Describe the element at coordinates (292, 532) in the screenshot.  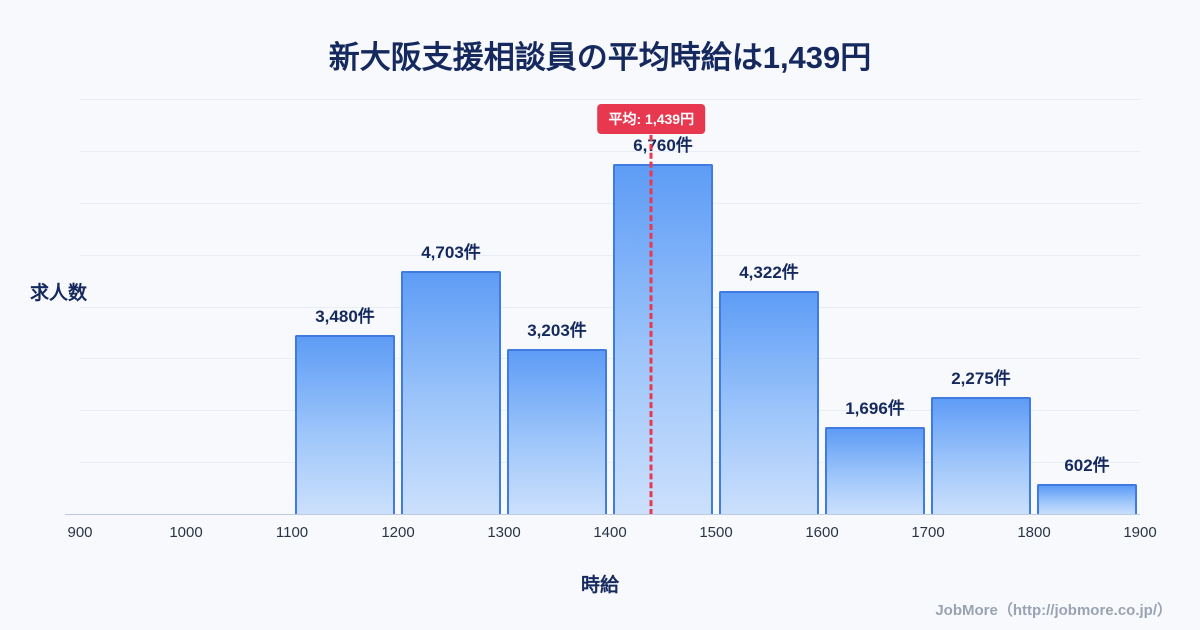
I see `x-tick-label: 1100` at that location.